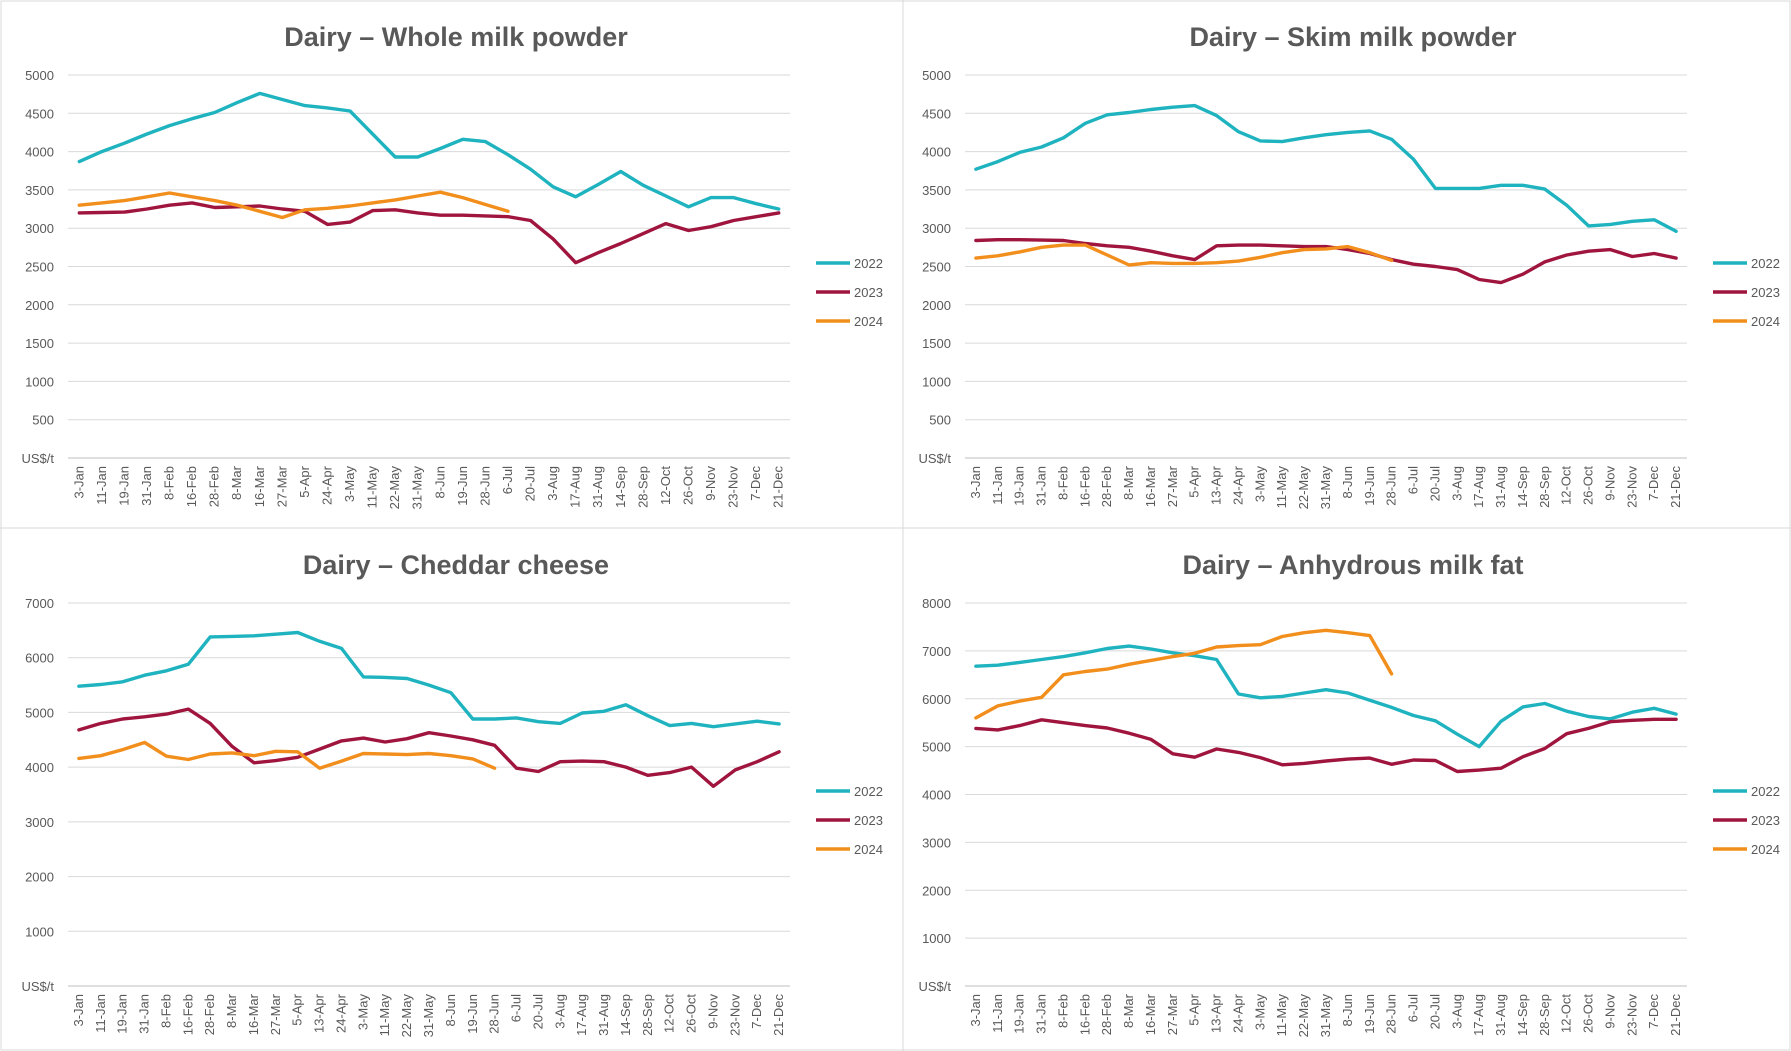 The height and width of the screenshot is (1051, 1791). What do you see at coordinates (936, 699) in the screenshot?
I see `y-tick-label: 6000` at bounding box center [936, 699].